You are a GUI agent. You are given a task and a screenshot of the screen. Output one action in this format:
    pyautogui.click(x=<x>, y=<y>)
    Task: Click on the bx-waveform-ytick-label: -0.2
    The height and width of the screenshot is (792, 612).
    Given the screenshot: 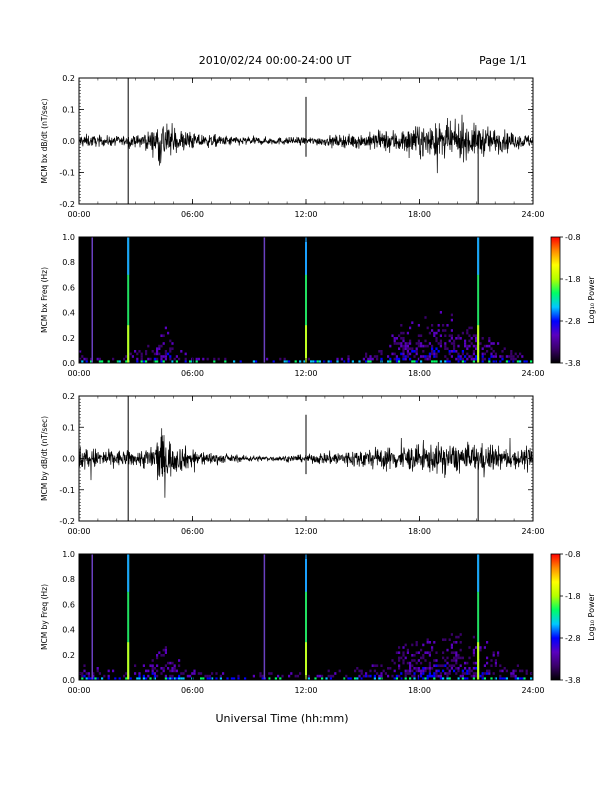 What is the action you would take?
    pyautogui.click(x=67, y=204)
    